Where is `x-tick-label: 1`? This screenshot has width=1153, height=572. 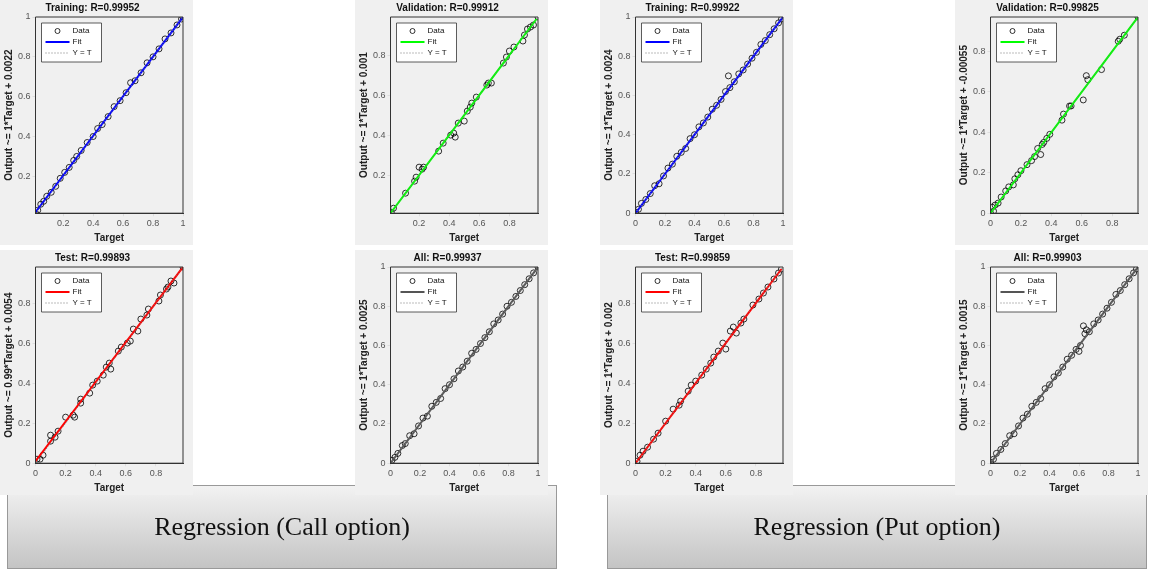 x-tick-label: 1 is located at coordinates (538, 473).